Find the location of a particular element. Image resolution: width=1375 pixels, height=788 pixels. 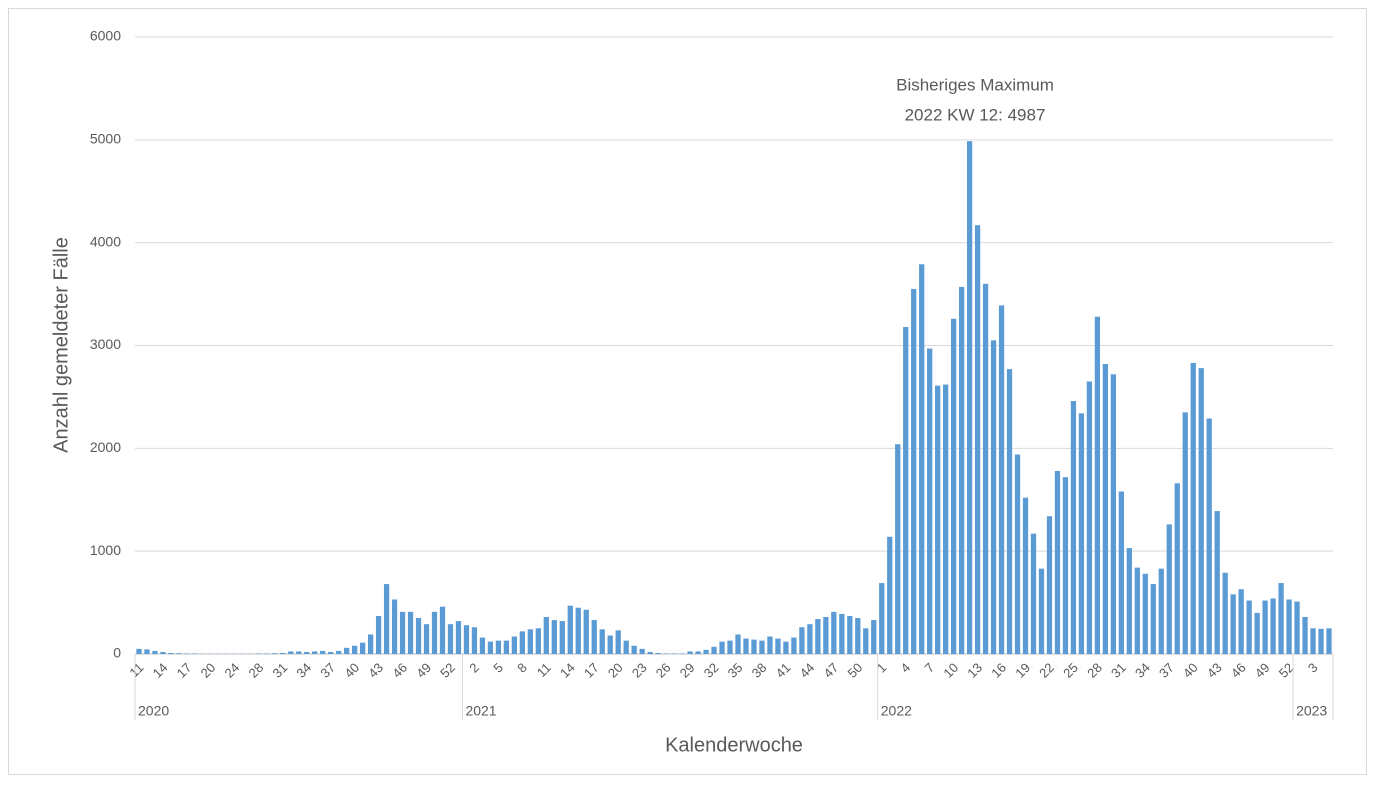

annotation: 2022 KW 12: 4987 is located at coordinates (975, 114).